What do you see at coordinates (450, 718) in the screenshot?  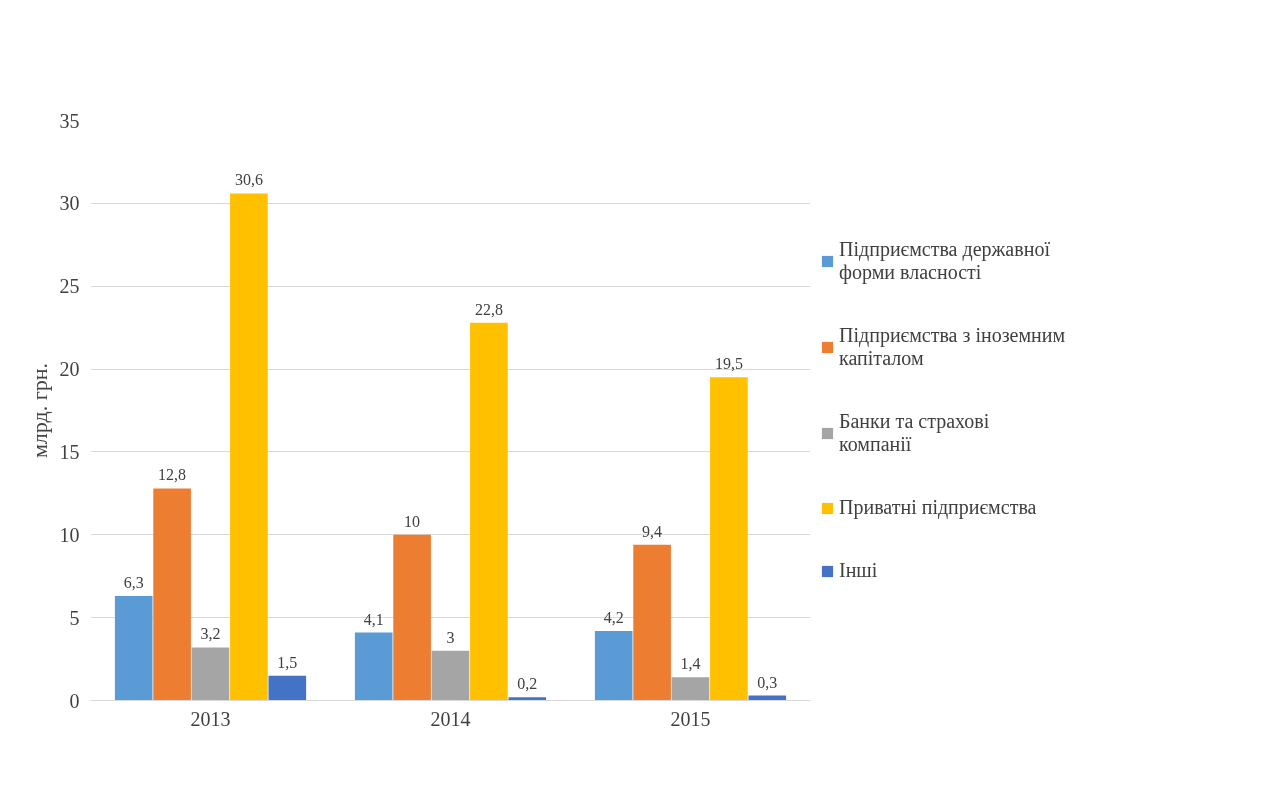 I see `x-tick-label: 2014` at bounding box center [450, 718].